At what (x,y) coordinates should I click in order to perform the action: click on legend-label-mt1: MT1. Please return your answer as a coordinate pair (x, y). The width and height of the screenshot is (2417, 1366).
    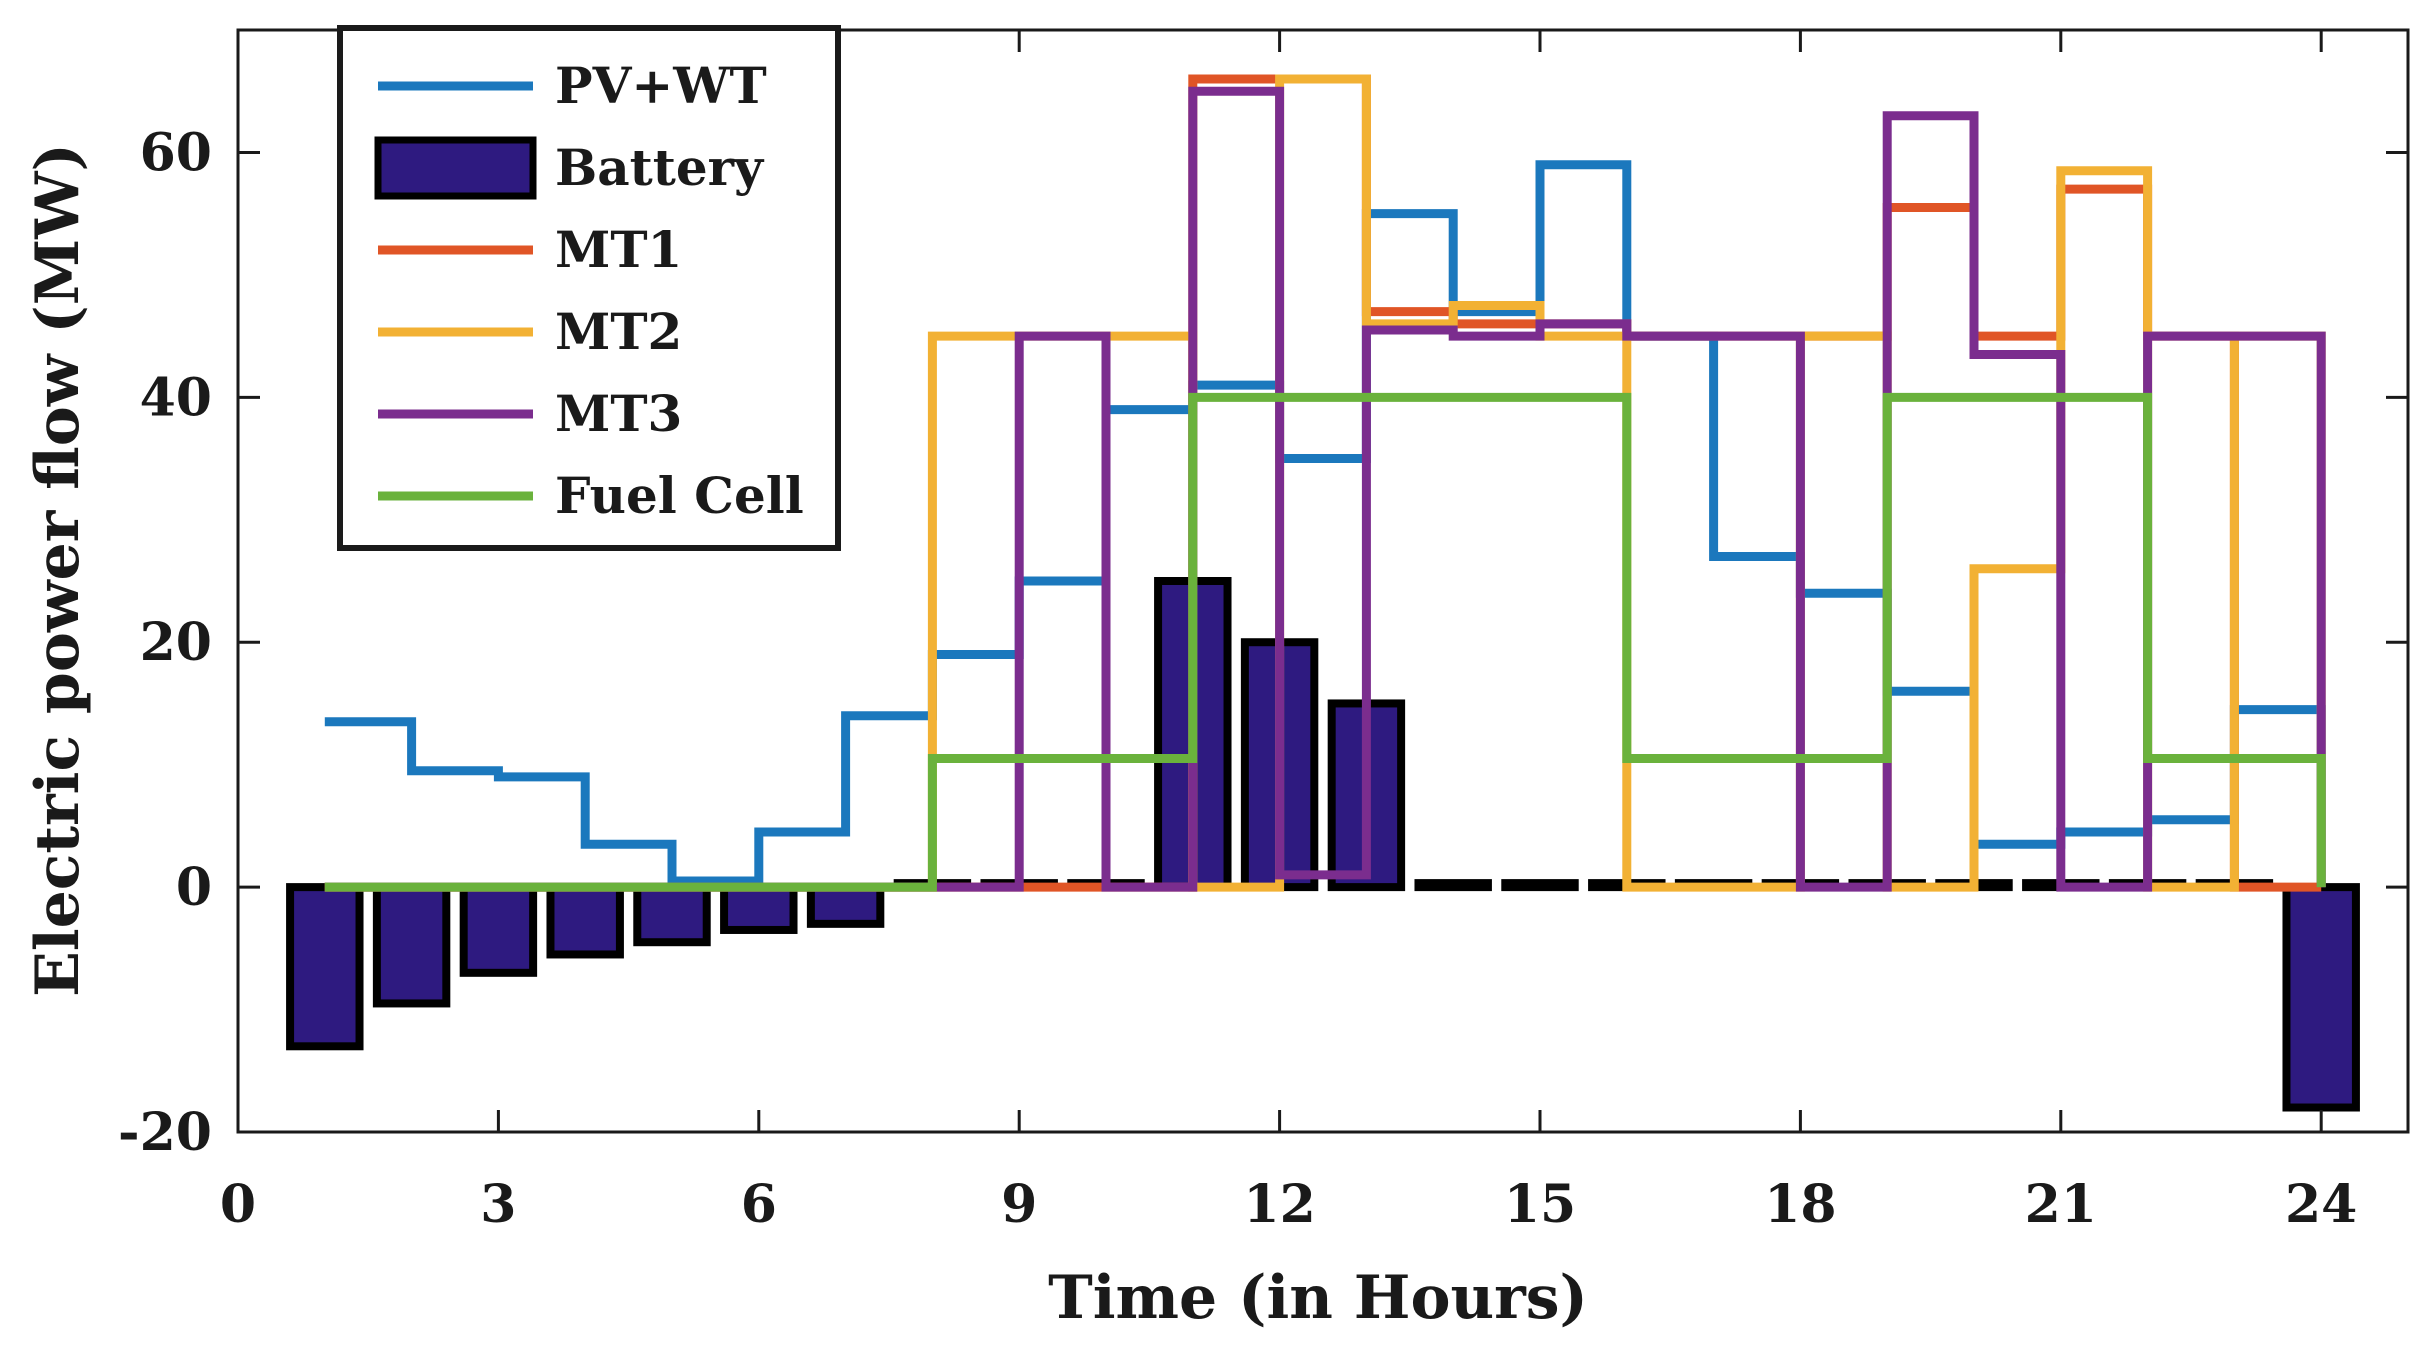
    Looking at the image, I should click on (618, 249).